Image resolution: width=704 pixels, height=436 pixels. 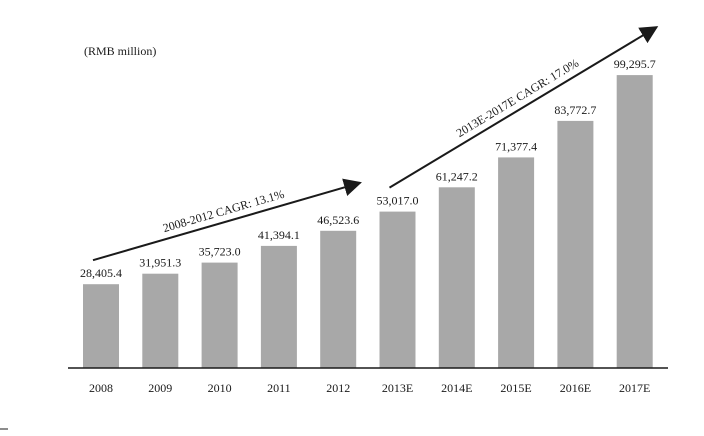 I want to click on value-label-2008: 28,405.4, so click(x=101, y=273).